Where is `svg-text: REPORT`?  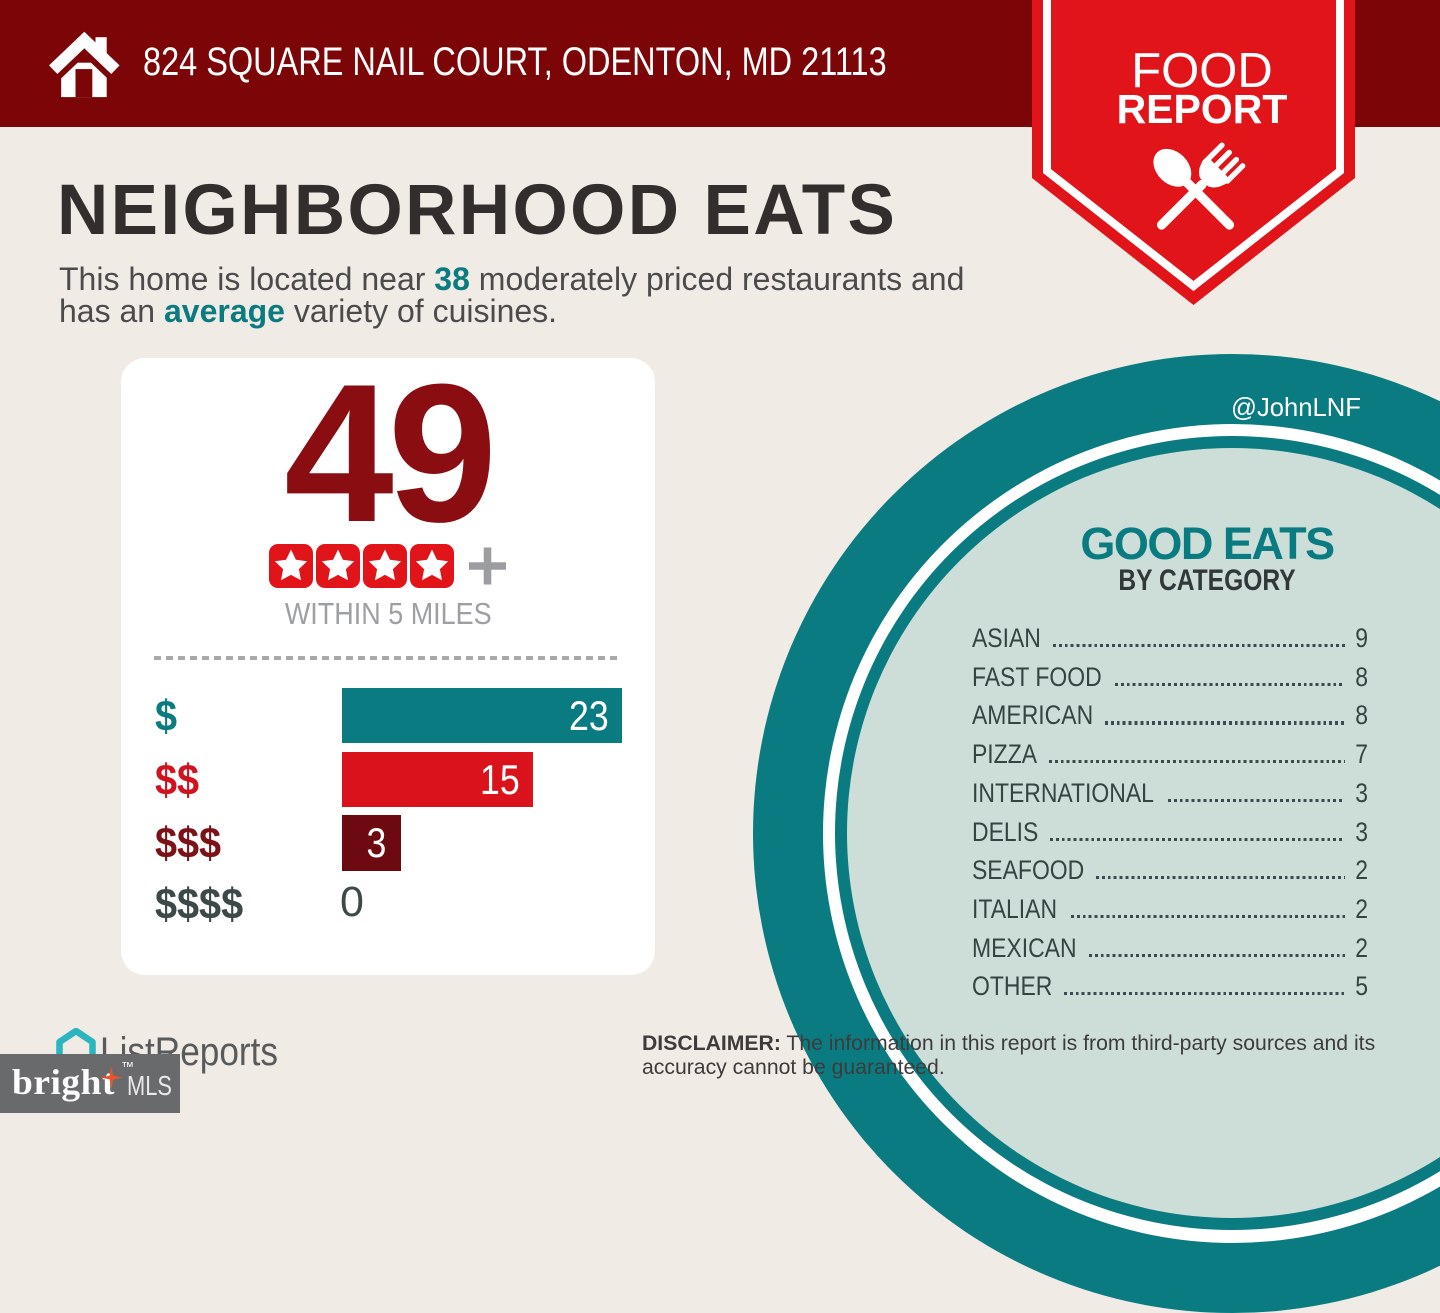 svg-text: REPORT is located at coordinates (1202, 109).